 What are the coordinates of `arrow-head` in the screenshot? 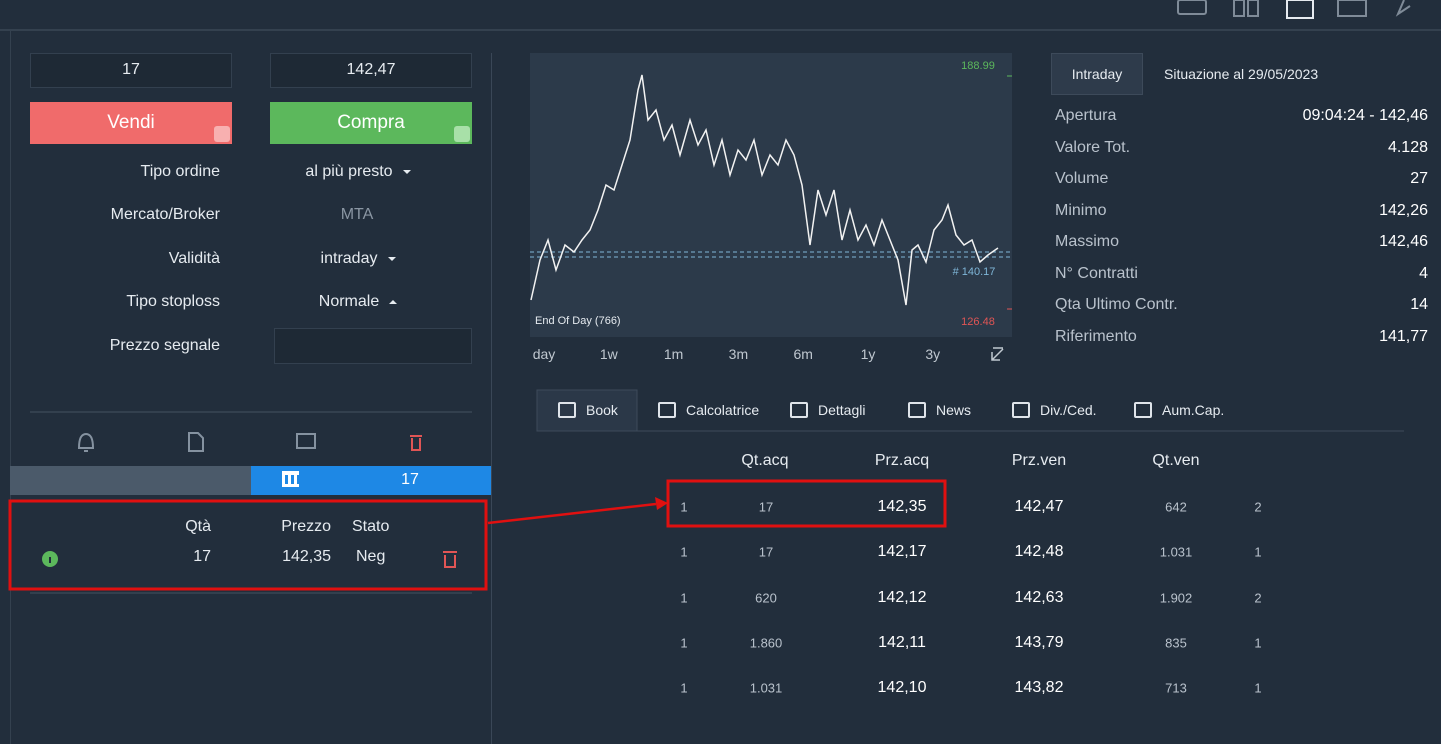 It's located at (661, 503).